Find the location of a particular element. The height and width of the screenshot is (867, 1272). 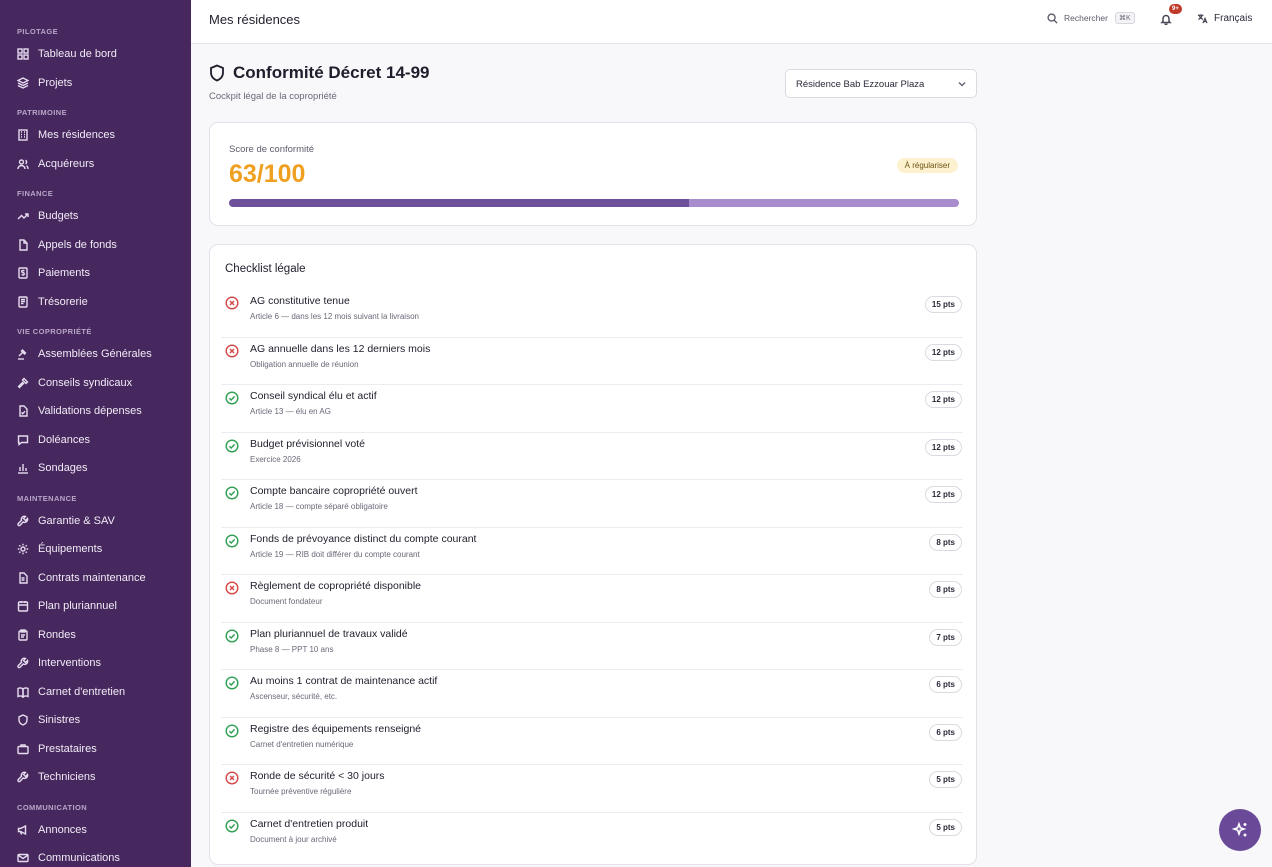

sidebar-item-carnet-d-entretien: Carnet d'entretien is located at coordinates (95, 692).